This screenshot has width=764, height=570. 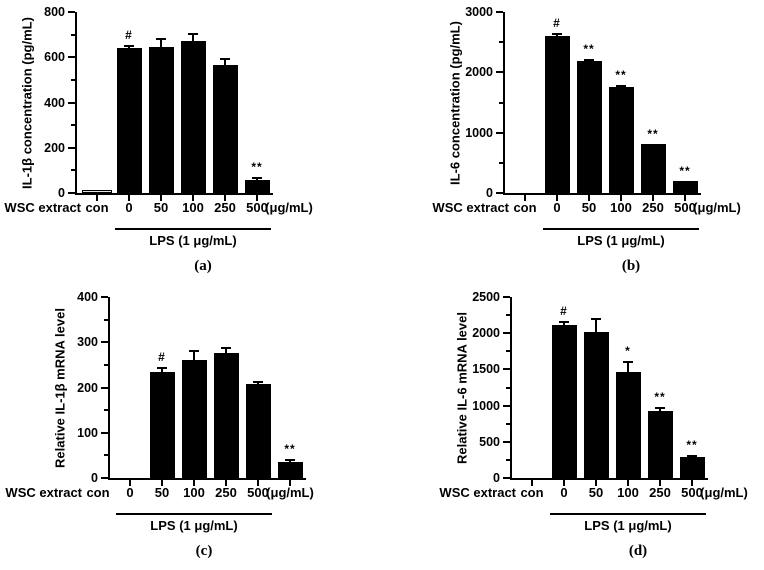 What do you see at coordinates (479, 12) in the screenshot?
I see `y-tick-label: 3000` at bounding box center [479, 12].